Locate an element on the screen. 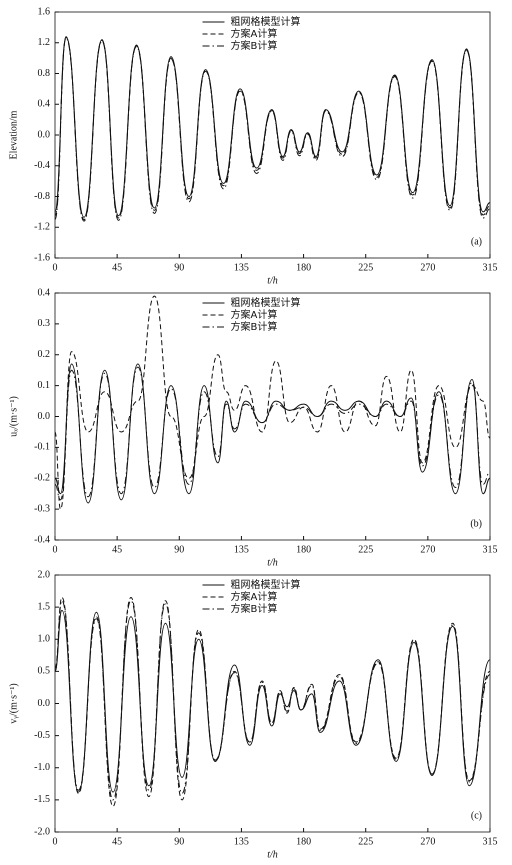 The height and width of the screenshot is (865, 512). y-tick-label: 0.2 is located at coordinates (44, 354).